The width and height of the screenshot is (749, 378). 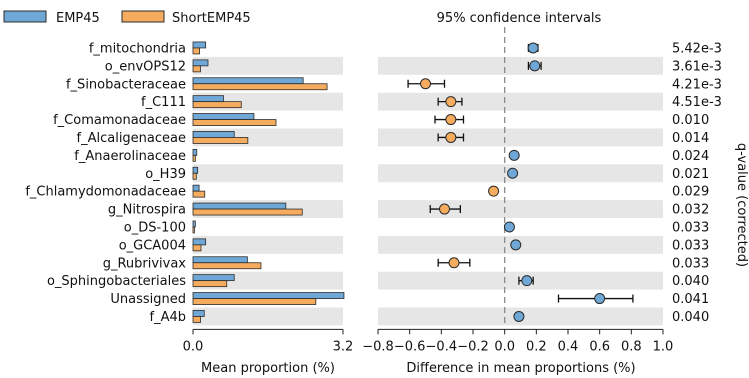 I want to click on category-label: o_envOPS12, so click(x=145, y=66).